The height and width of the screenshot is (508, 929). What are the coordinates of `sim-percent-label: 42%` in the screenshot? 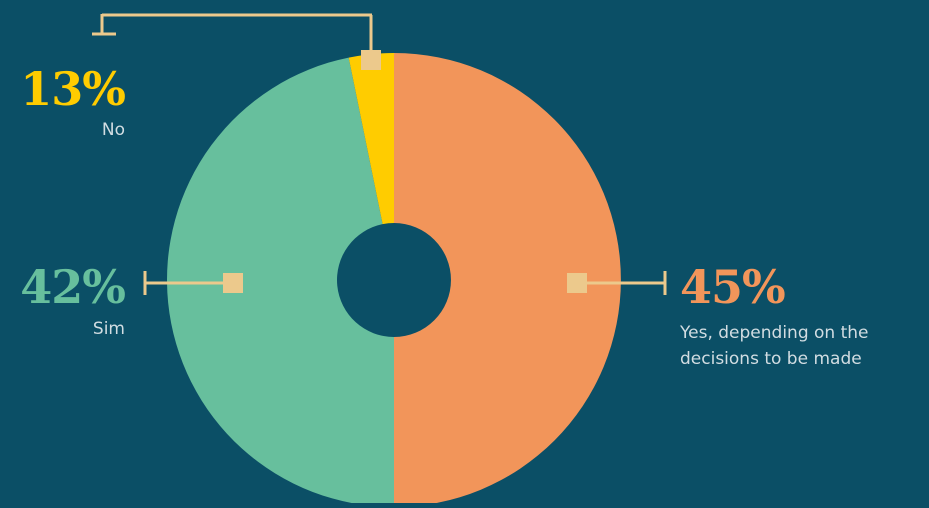 It's located at (73, 287).